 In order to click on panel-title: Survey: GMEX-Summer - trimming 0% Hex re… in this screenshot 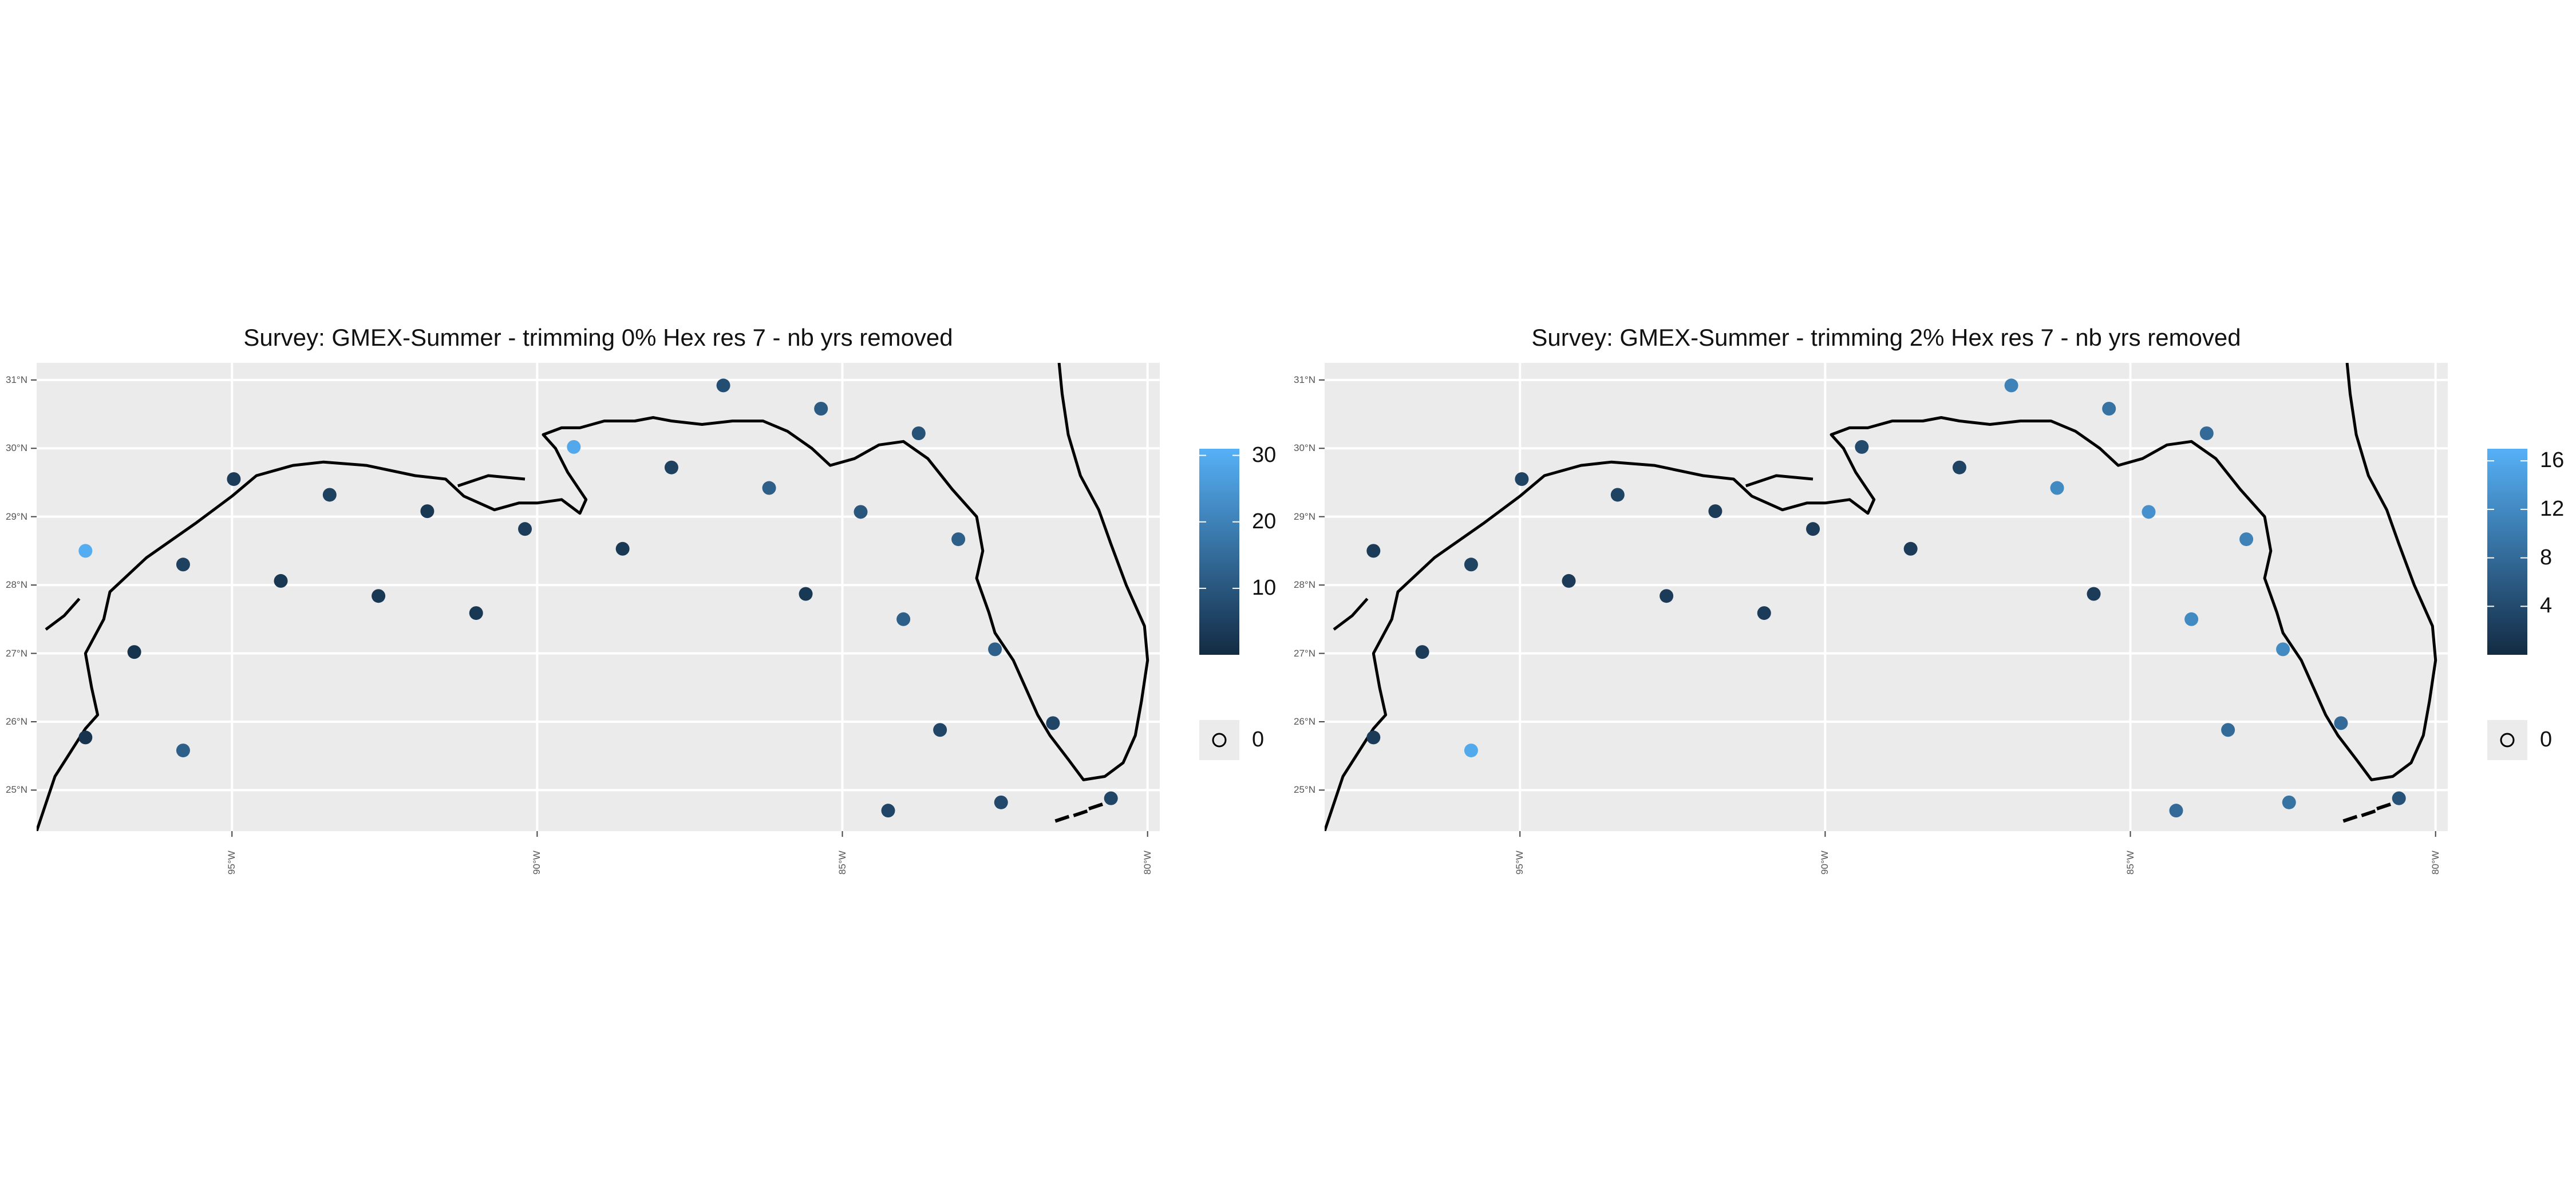, I will do `click(598, 337)`.